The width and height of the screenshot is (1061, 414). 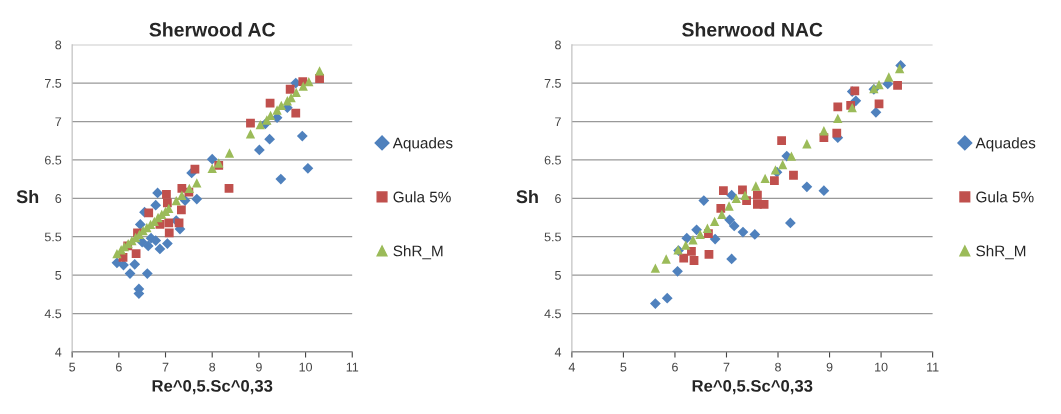 I want to click on chart-title: Sherwood AC, so click(x=212, y=29).